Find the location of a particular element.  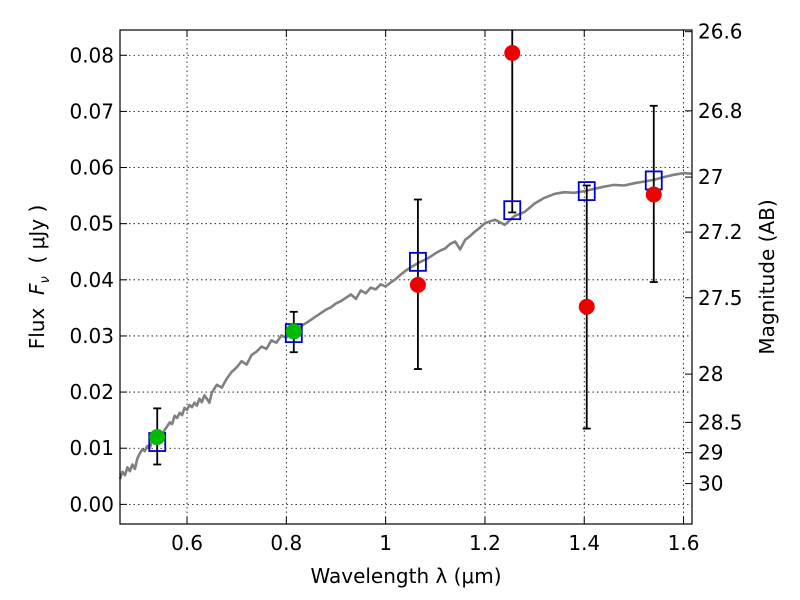

y2-tick-label: 26.6 is located at coordinates (720, 32).